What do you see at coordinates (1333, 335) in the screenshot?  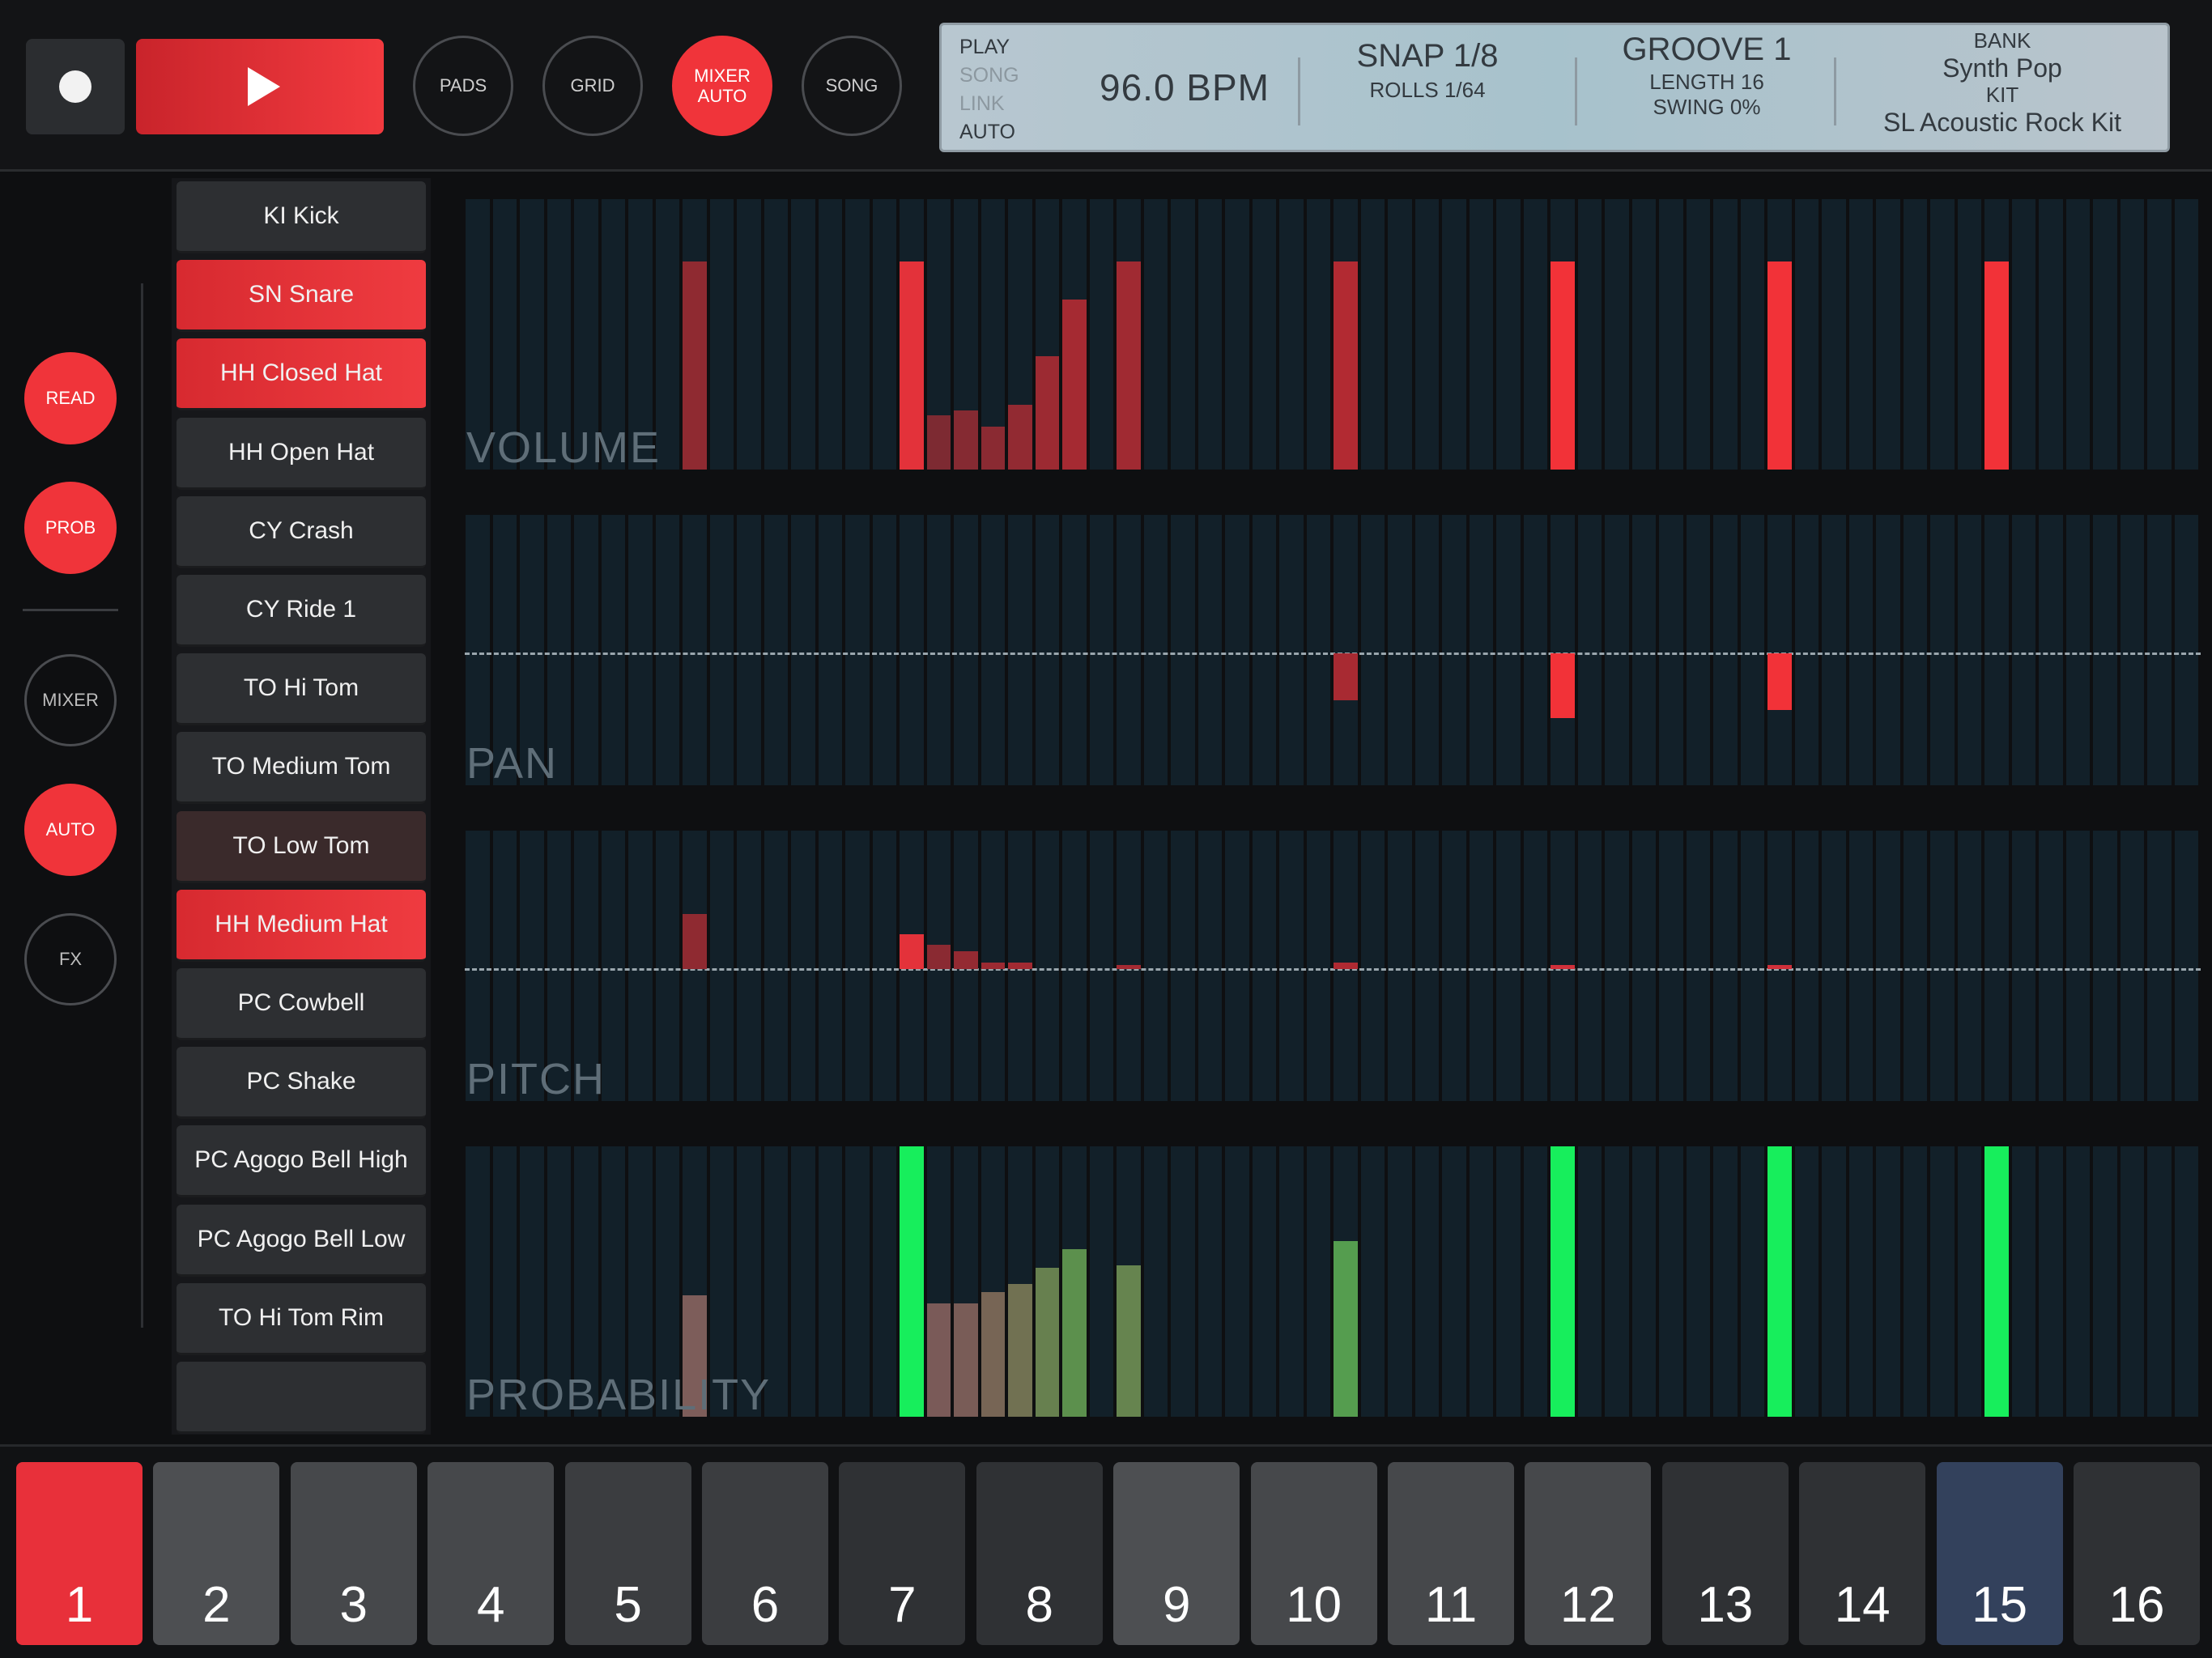 I see `volume-lane: VOLUME` at bounding box center [1333, 335].